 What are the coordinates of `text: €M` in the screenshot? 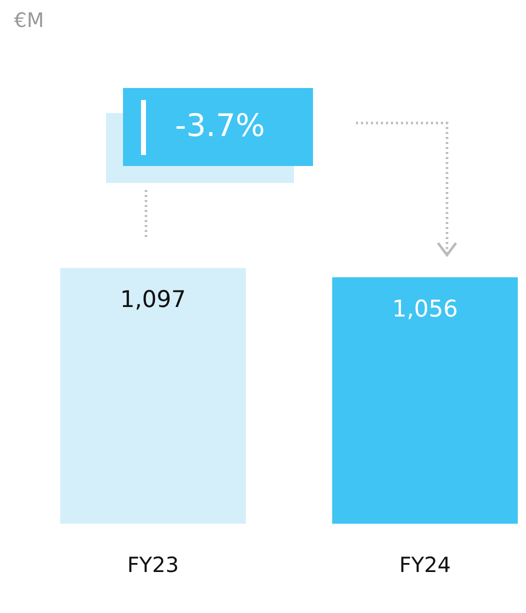 It's located at (29, 20).